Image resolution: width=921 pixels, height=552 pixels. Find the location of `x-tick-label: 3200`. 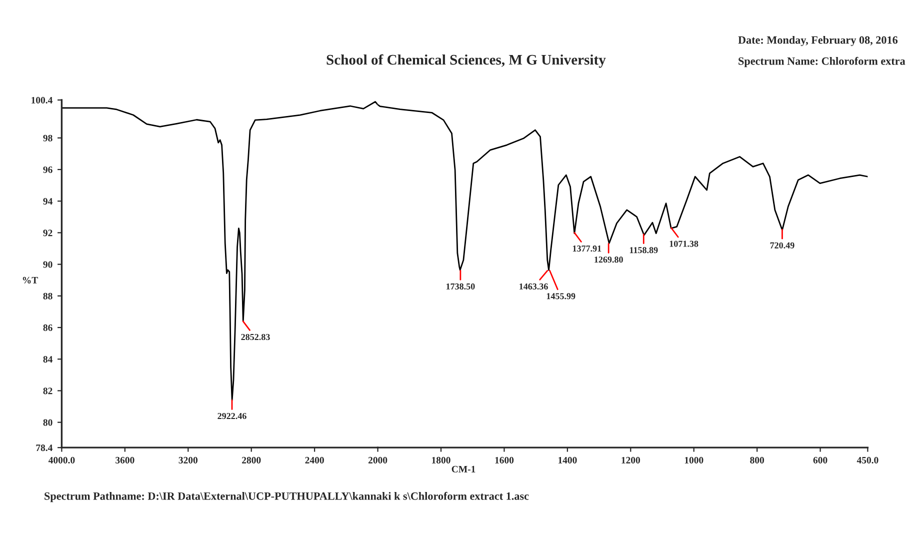

x-tick-label: 3200 is located at coordinates (188, 460).